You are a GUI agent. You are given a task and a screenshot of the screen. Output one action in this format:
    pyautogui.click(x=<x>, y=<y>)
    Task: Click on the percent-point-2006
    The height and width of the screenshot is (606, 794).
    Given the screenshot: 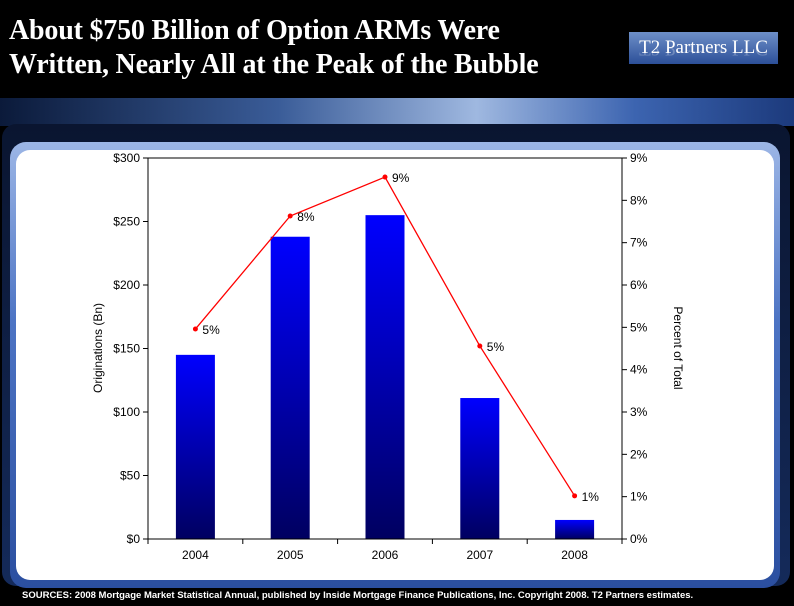 What is the action you would take?
    pyautogui.click(x=385, y=177)
    